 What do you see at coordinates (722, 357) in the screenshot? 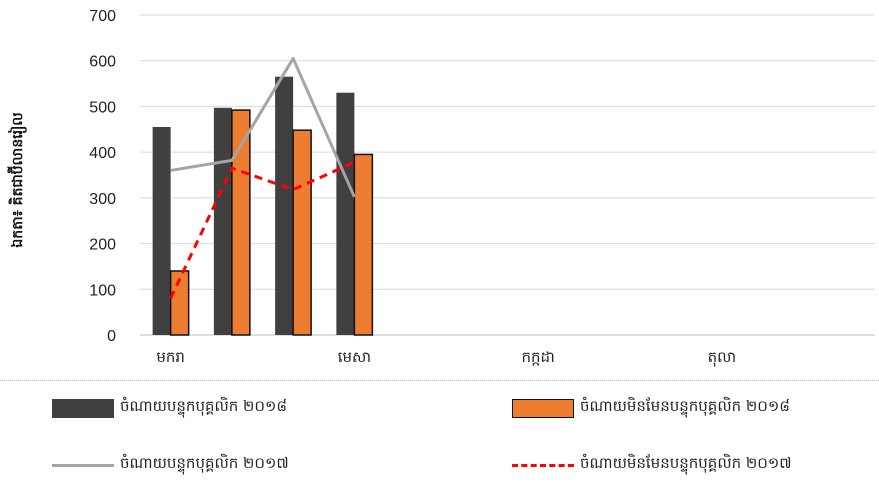
I see `x-tick-label: តុលា` at bounding box center [722, 357].